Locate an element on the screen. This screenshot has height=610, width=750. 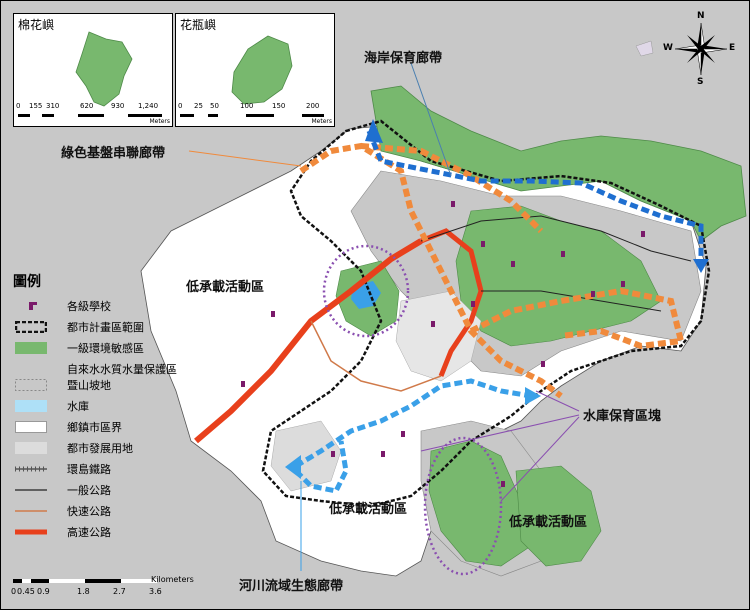
legend-label: 高速公路 is located at coordinates (89, 532).